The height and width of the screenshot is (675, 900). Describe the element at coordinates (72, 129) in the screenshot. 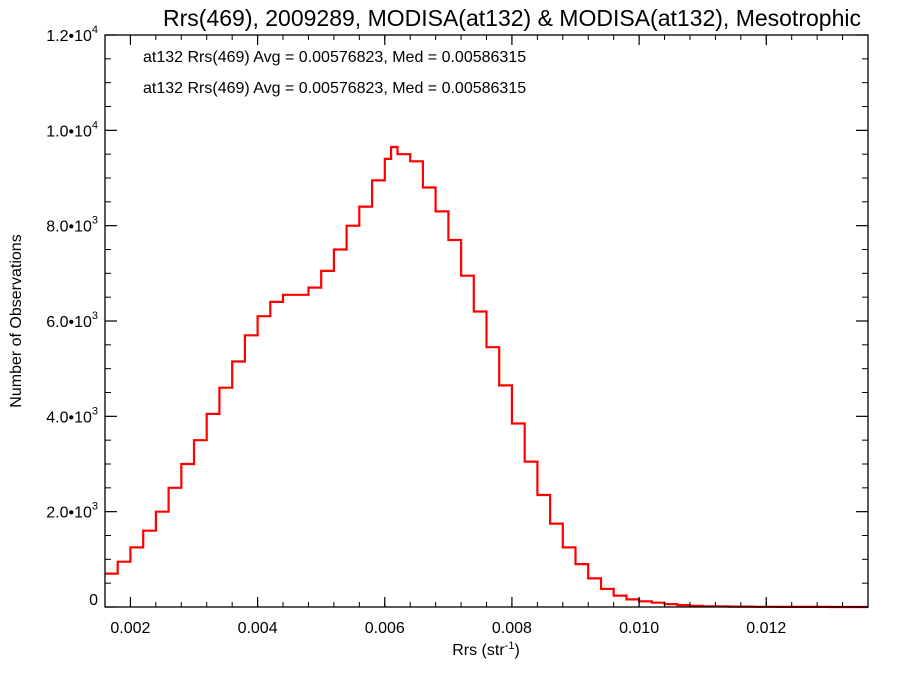

I see `y-tick-label: 1.0•104` at that location.